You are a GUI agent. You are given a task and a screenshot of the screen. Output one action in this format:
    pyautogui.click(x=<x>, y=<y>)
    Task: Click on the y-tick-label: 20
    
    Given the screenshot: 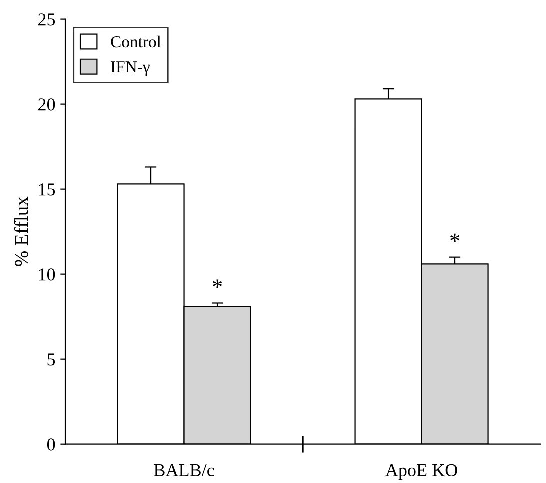 What is the action you would take?
    pyautogui.click(x=47, y=104)
    